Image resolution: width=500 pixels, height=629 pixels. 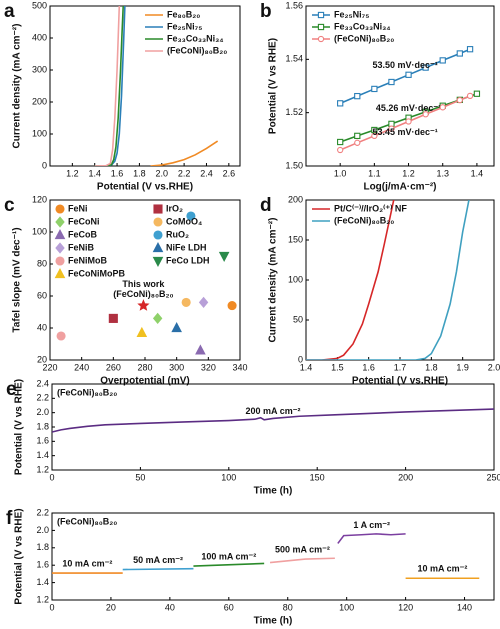 What do you see at coordinates (87, 392) in the screenshot?
I see `note: (FeCoNi)₈₀B₂₀` at bounding box center [87, 392].